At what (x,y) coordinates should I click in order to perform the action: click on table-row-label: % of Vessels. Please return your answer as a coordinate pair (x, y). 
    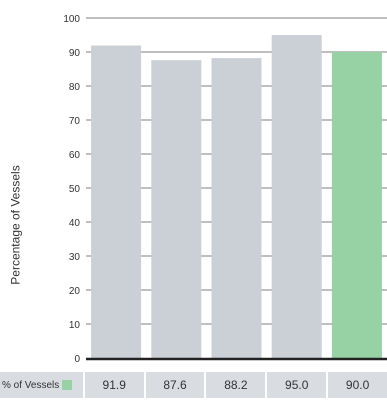
    Looking at the image, I should click on (41, 385).